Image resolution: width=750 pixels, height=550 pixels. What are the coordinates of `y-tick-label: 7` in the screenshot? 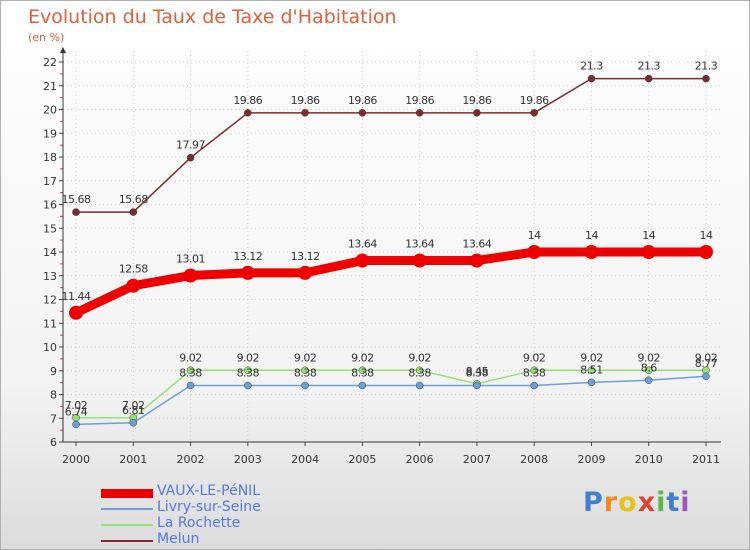 It's located at (53, 418).